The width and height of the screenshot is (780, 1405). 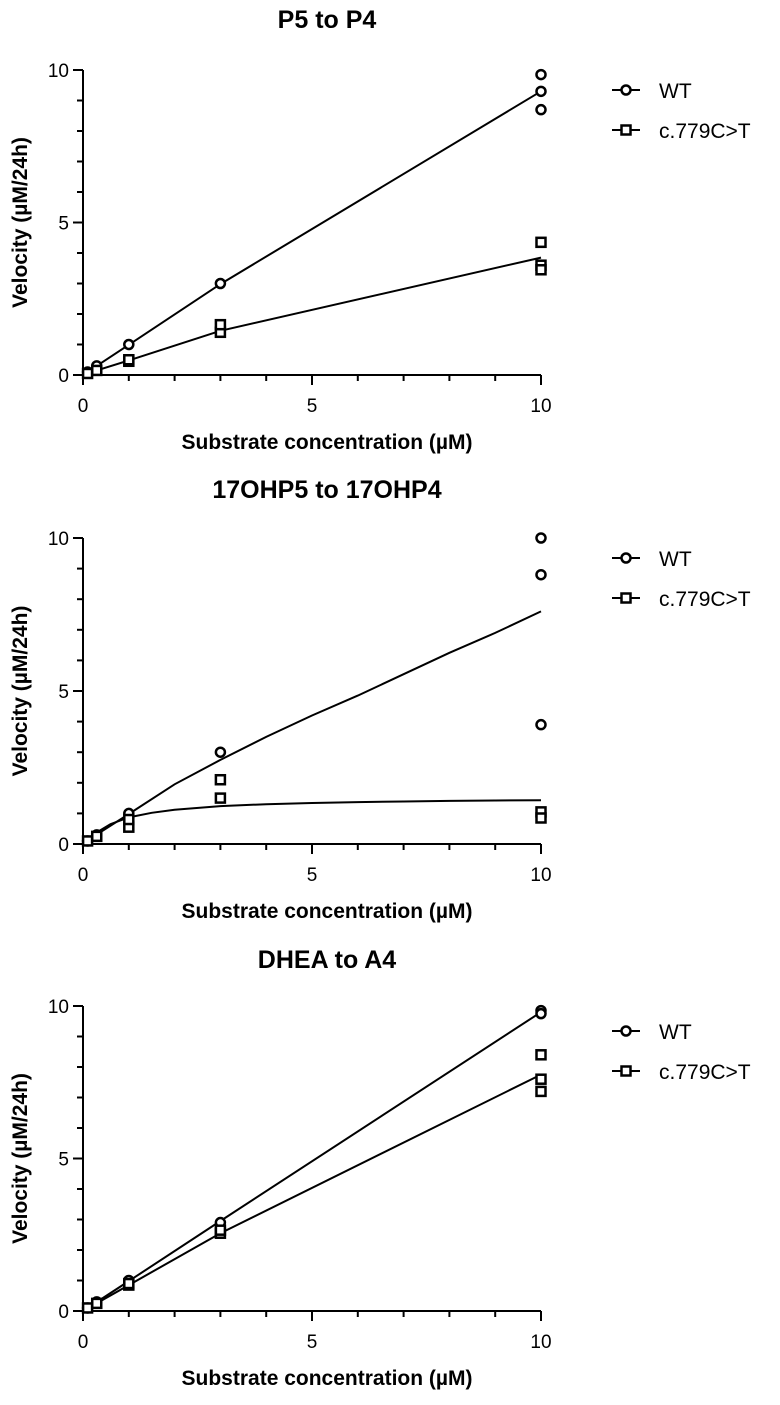 What do you see at coordinates (327, 960) in the screenshot?
I see `chart-title: DHEA to A4` at bounding box center [327, 960].